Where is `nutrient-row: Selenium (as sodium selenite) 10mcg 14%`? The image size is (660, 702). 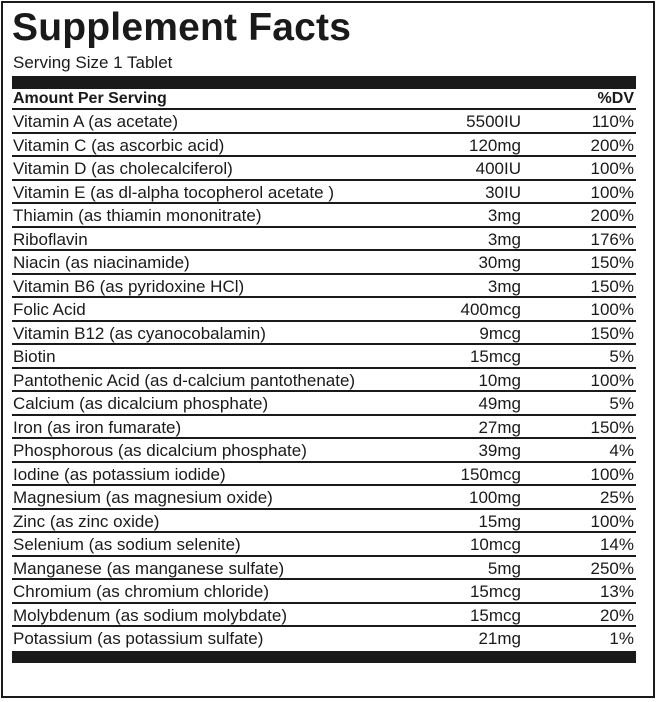
nutrient-row: Selenium (as sodium selenite) 10mcg 14% is located at coordinates (324, 545).